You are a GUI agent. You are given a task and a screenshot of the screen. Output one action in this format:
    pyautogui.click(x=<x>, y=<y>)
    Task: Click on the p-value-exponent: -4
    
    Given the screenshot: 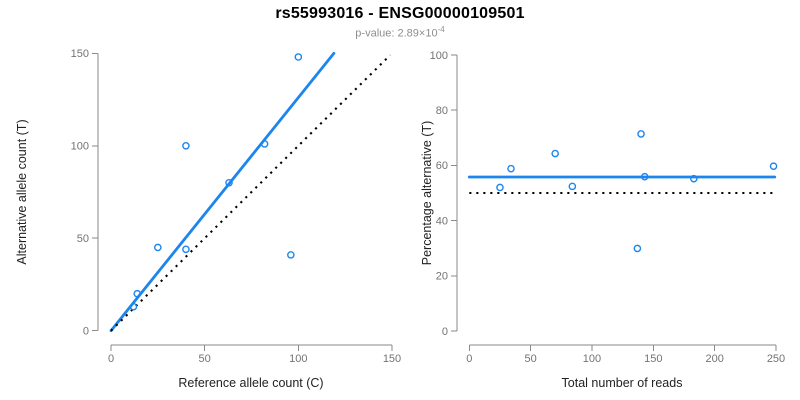 What is the action you would take?
    pyautogui.click(x=441, y=29)
    